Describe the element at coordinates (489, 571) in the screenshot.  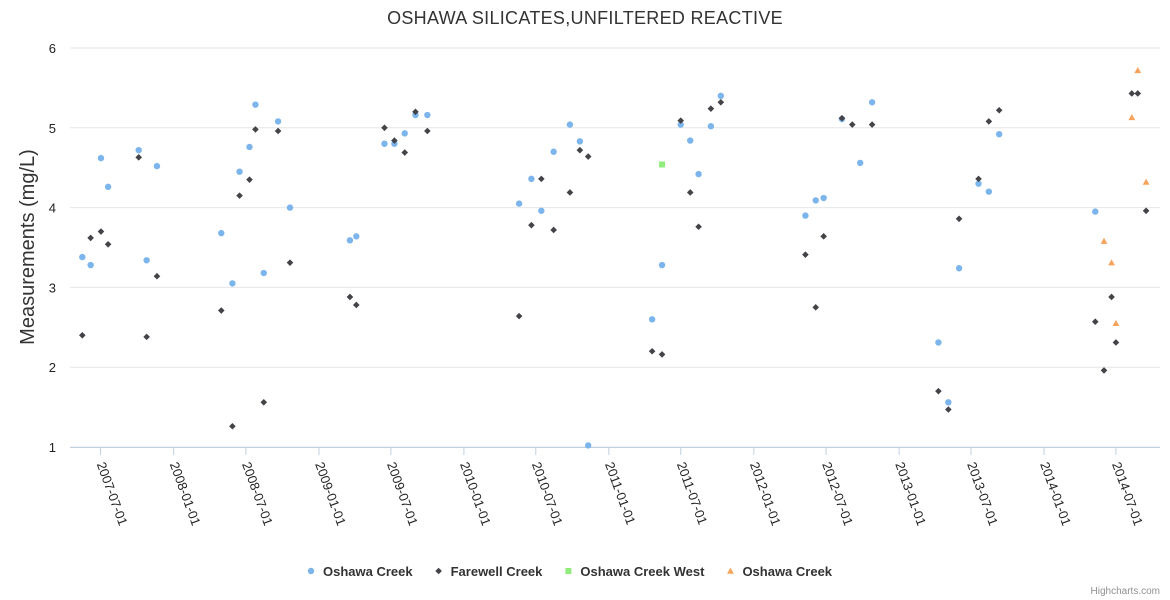
I see `legend-item: Farewell Creek` at that location.